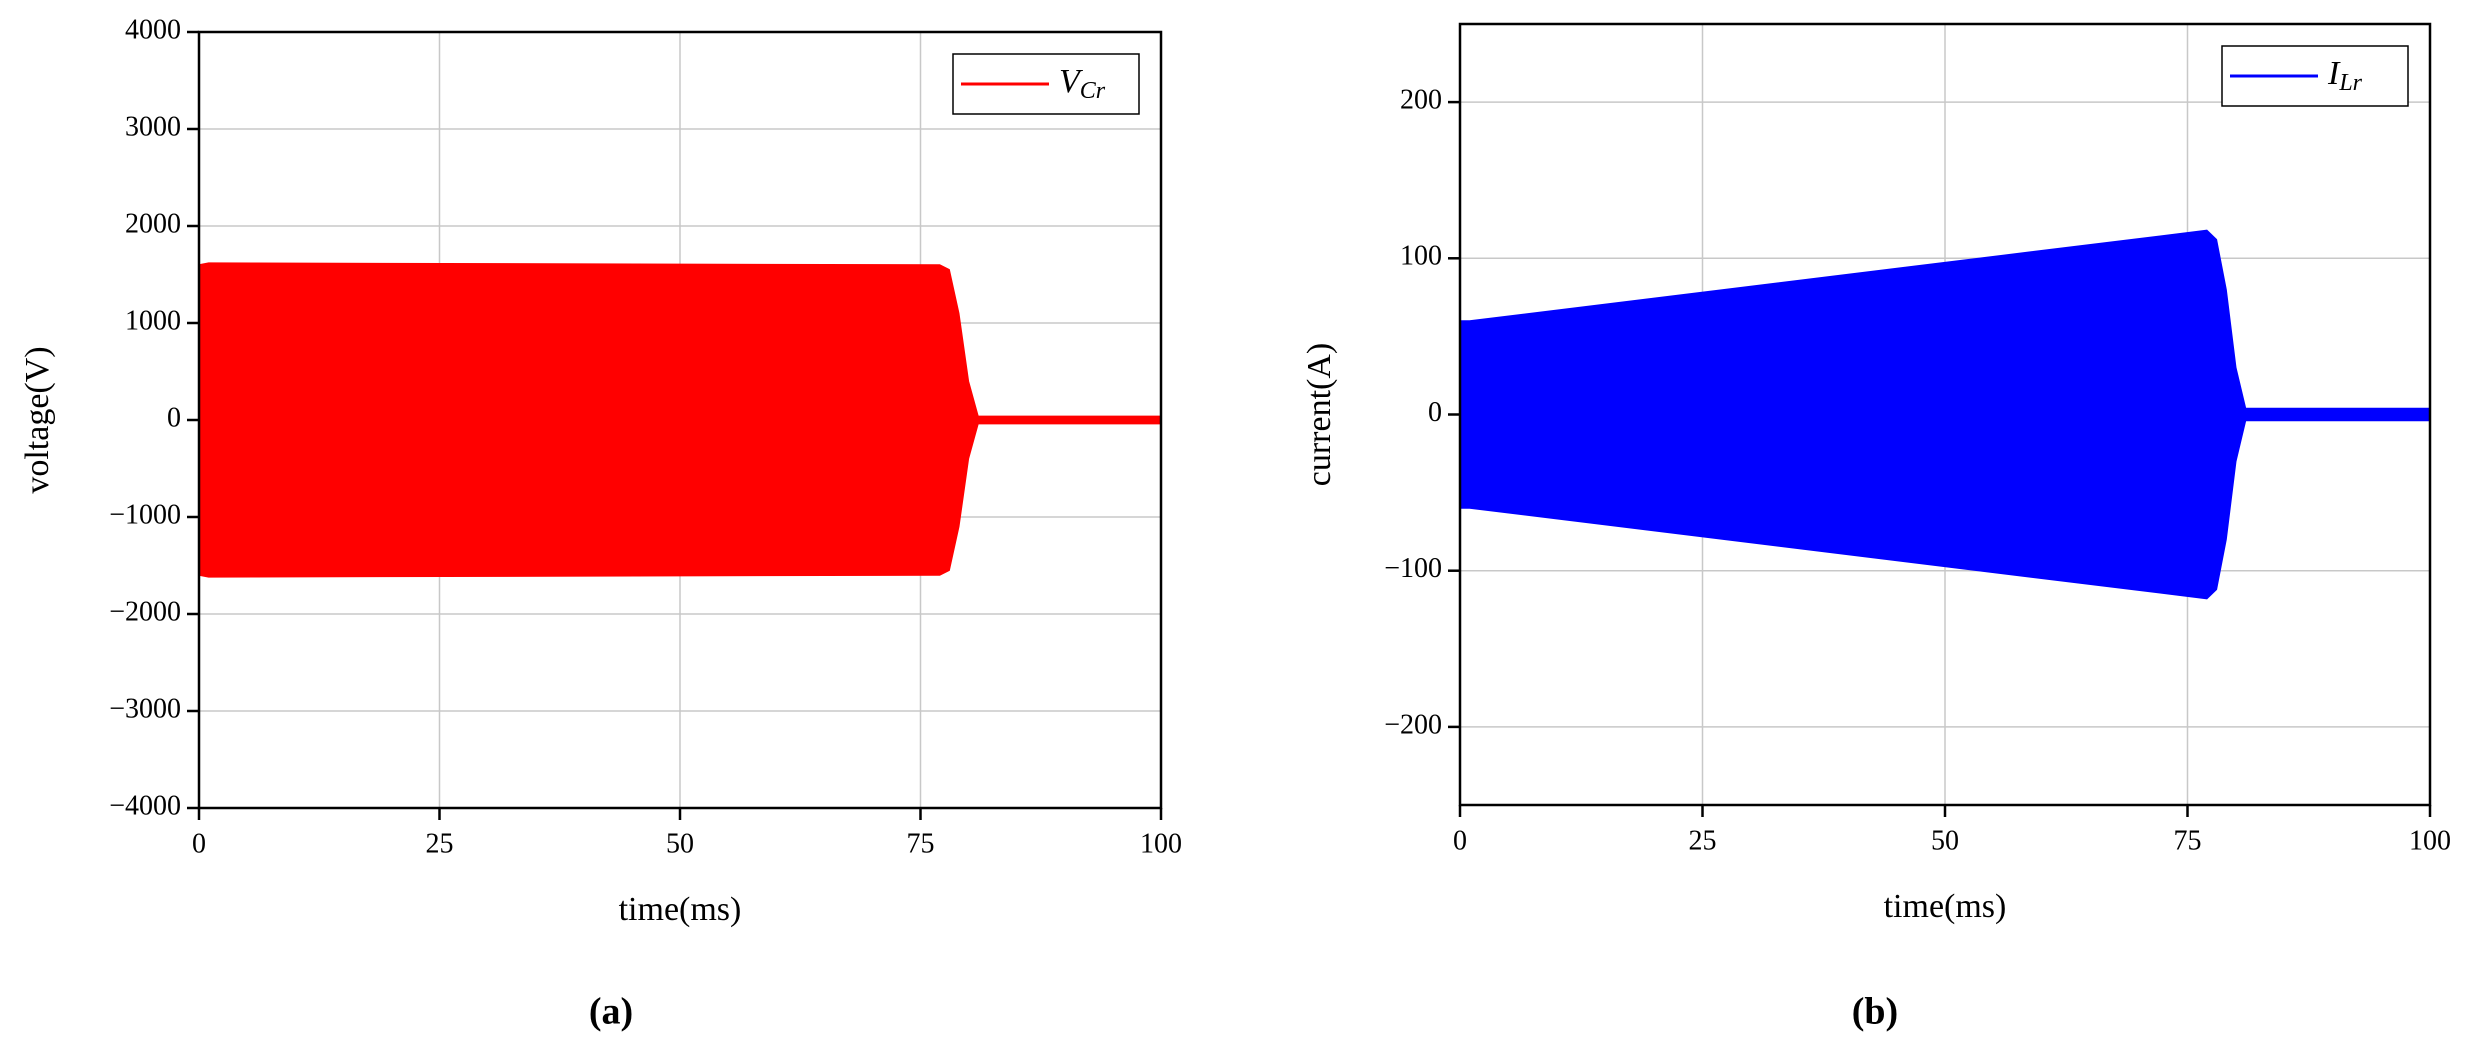 The width and height of the screenshot is (2474, 1052). Describe the element at coordinates (2334, 73) in the screenshot. I see `legend-label-main: I` at that location.